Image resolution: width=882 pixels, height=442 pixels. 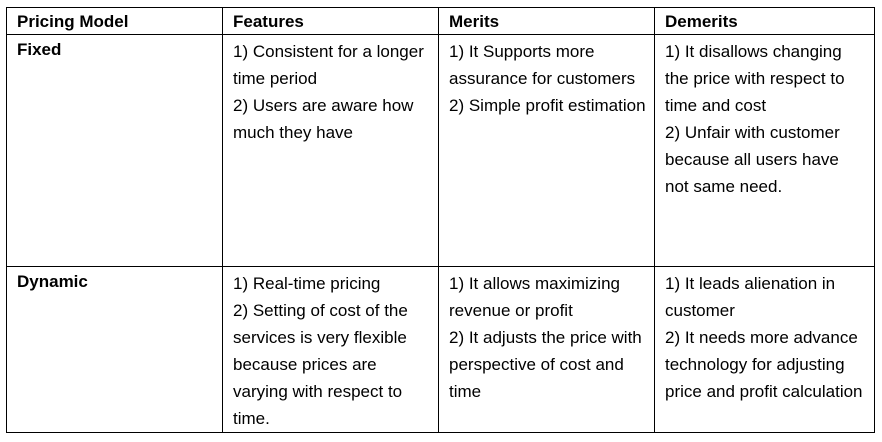 I want to click on header-features: Features, so click(x=330, y=21).